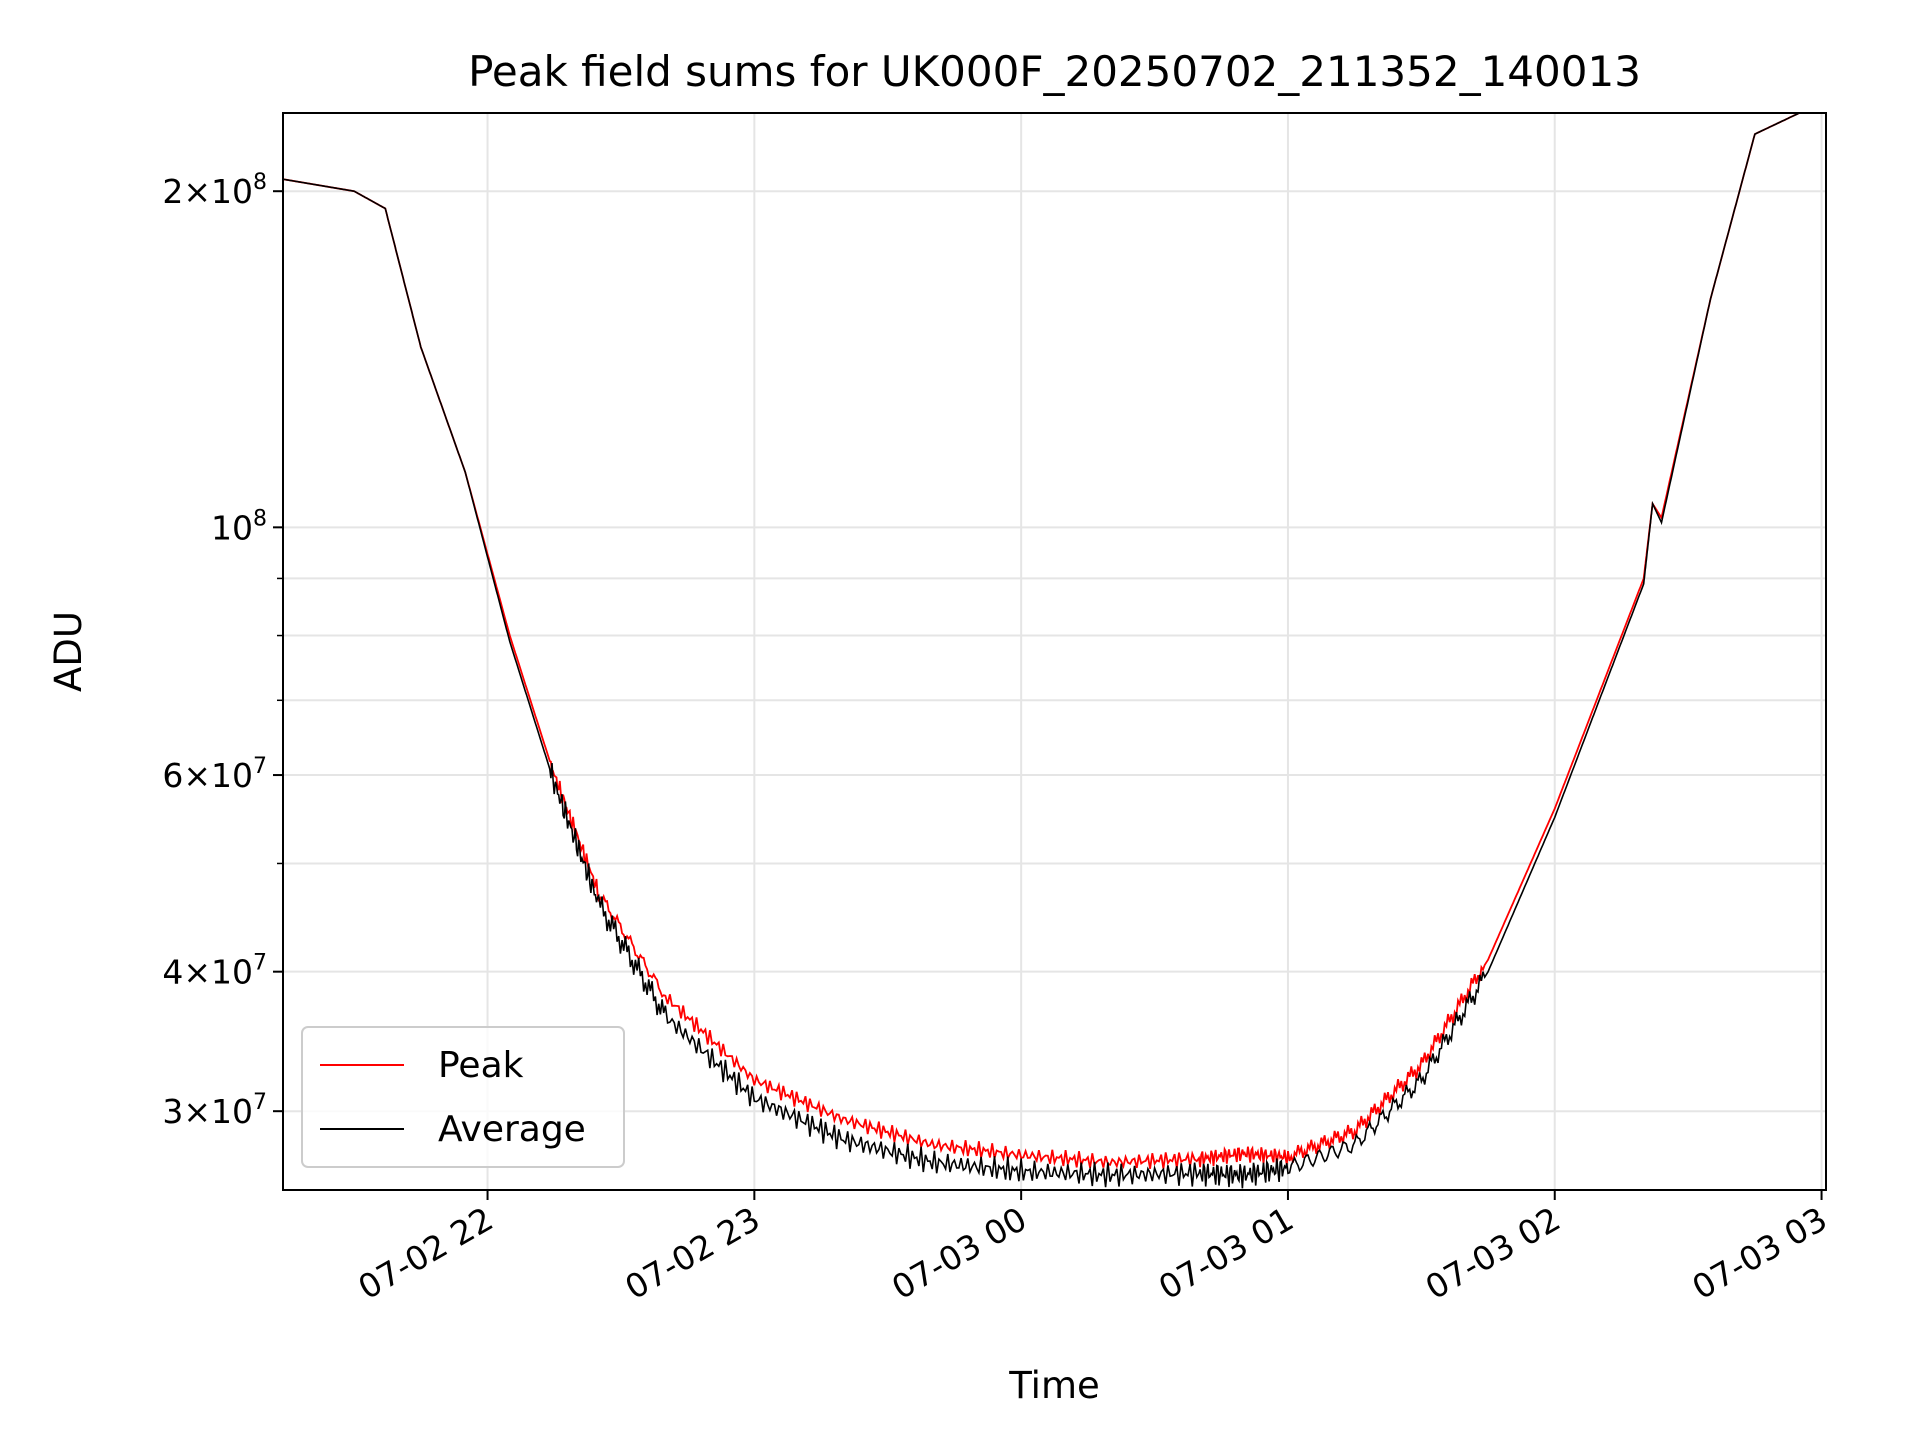 This screenshot has width=1920, height=1440. Describe the element at coordinates (222, 650) in the screenshot. I see `y-axis-ticks: 108 2×108 3×107 4×107 6×107` at that location.